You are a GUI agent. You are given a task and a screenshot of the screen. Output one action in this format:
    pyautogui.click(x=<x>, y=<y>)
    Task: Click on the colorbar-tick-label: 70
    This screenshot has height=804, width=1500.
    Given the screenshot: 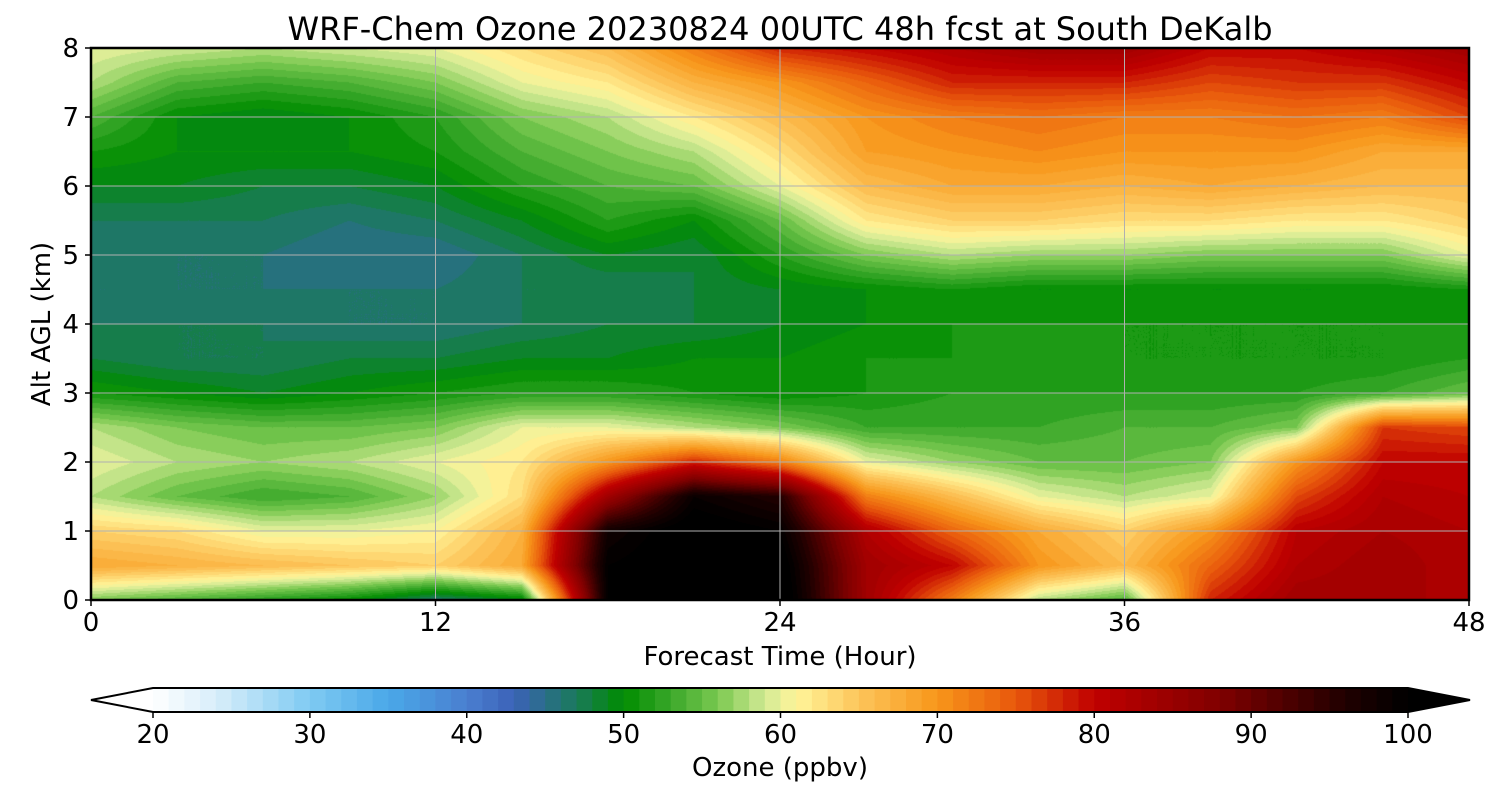 What is the action you would take?
    pyautogui.click(x=937, y=735)
    